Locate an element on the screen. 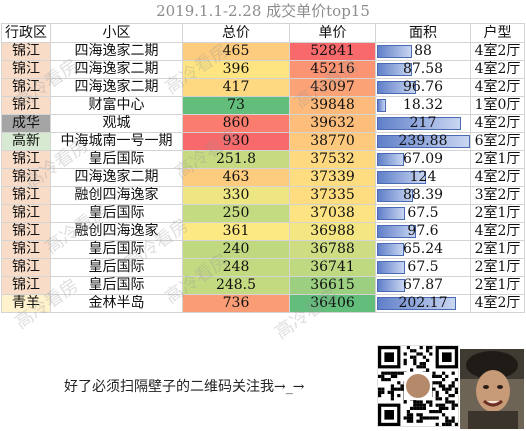  header-total-price: 总价 is located at coordinates (236, 33).